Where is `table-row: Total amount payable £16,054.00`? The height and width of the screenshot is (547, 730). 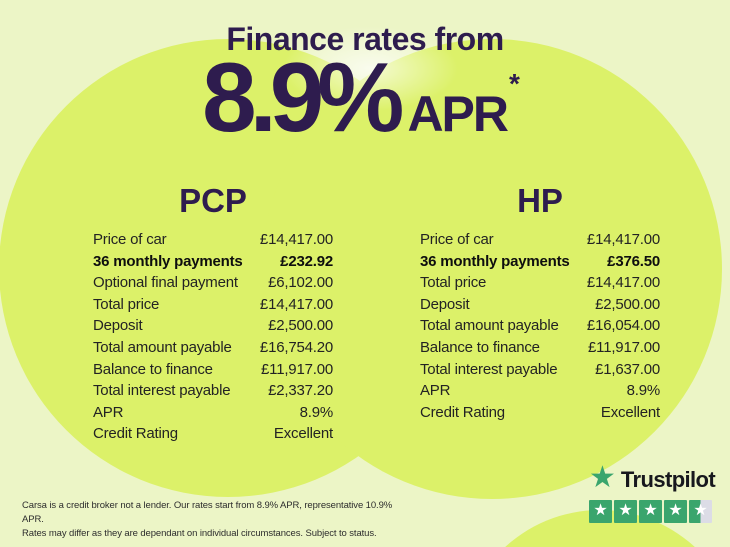
table-row: Total amount payable £16,054.00 is located at coordinates (540, 326).